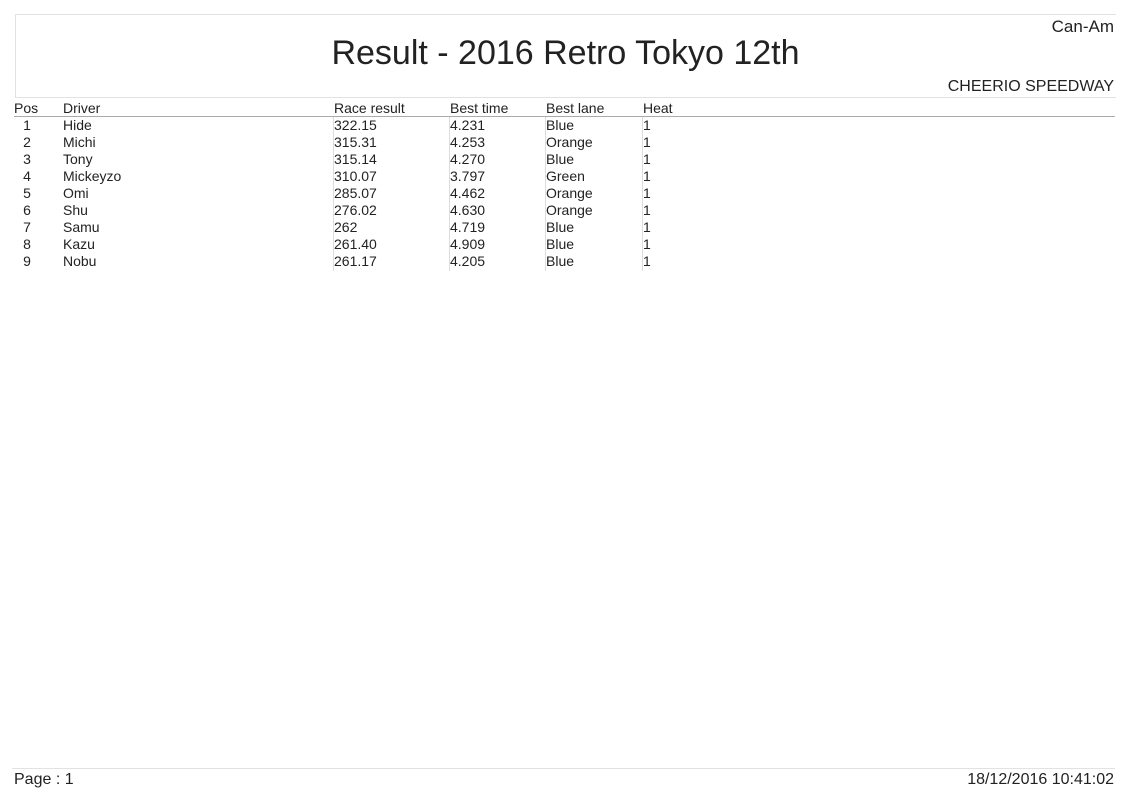 The height and width of the screenshot is (800, 1131). What do you see at coordinates (76, 193) in the screenshot?
I see `cell-driver: Omi` at bounding box center [76, 193].